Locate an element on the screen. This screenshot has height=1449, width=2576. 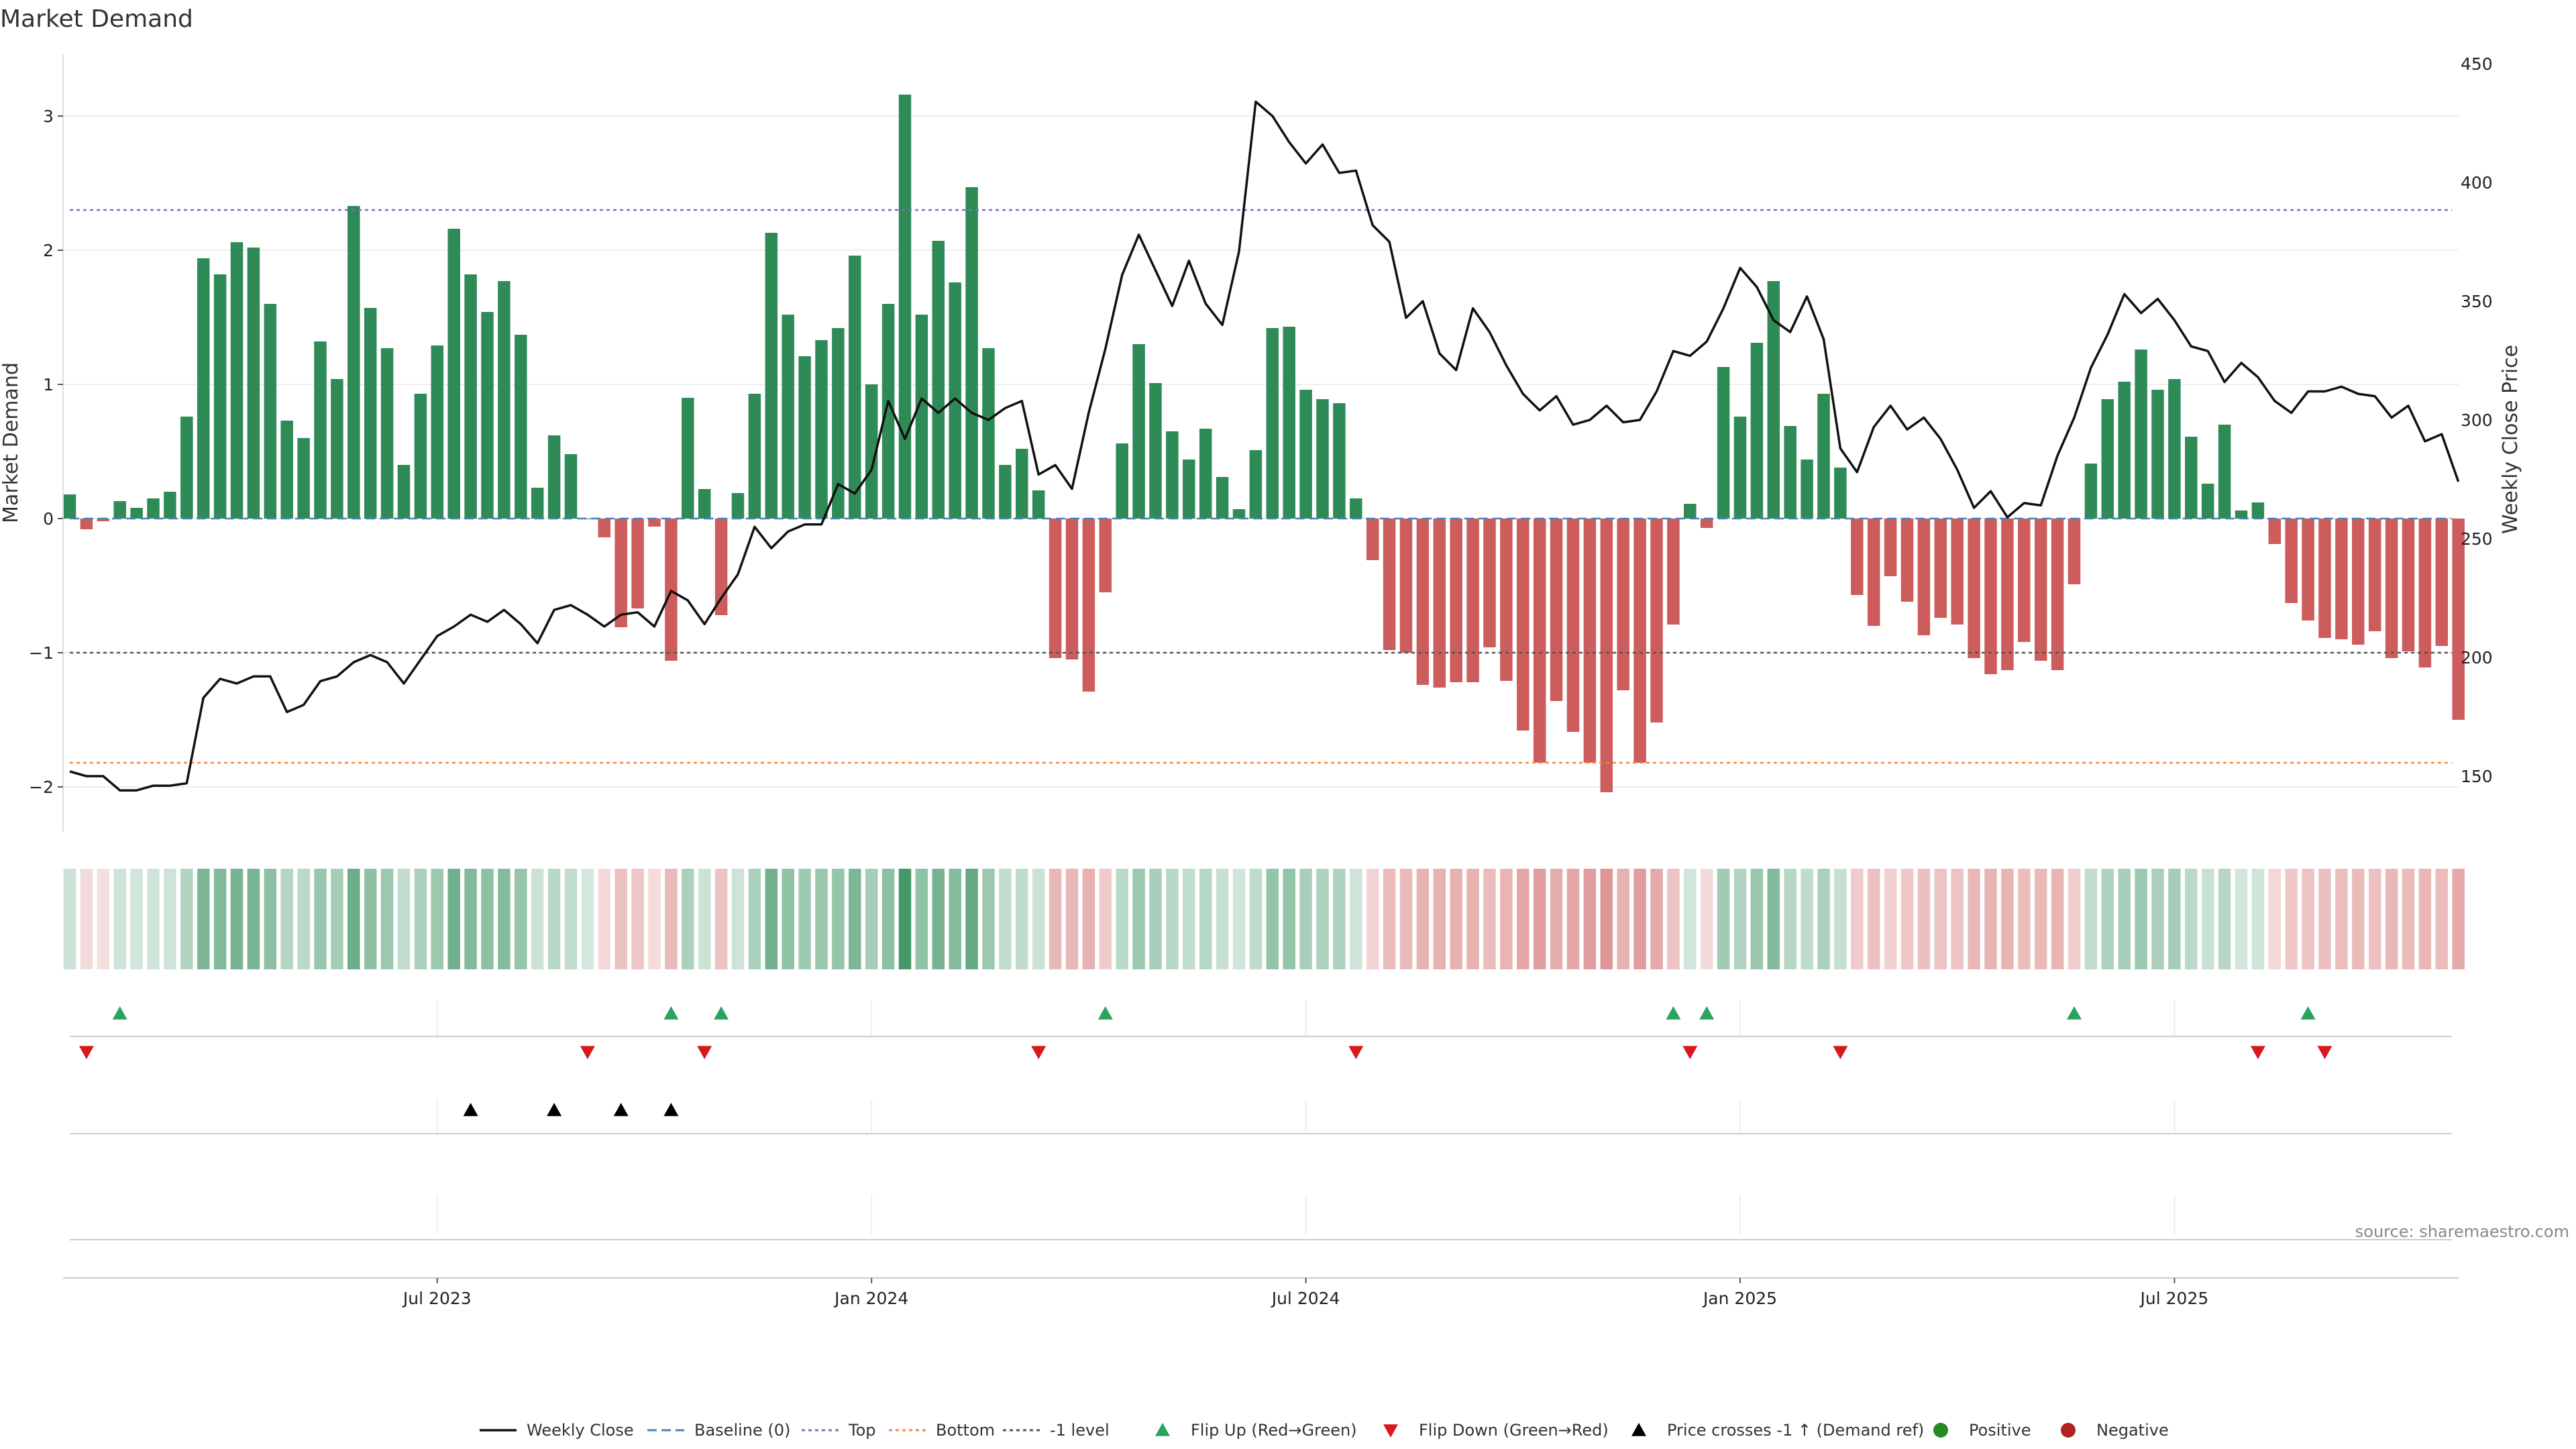
flip-up-marker is located at coordinates (721, 1013).